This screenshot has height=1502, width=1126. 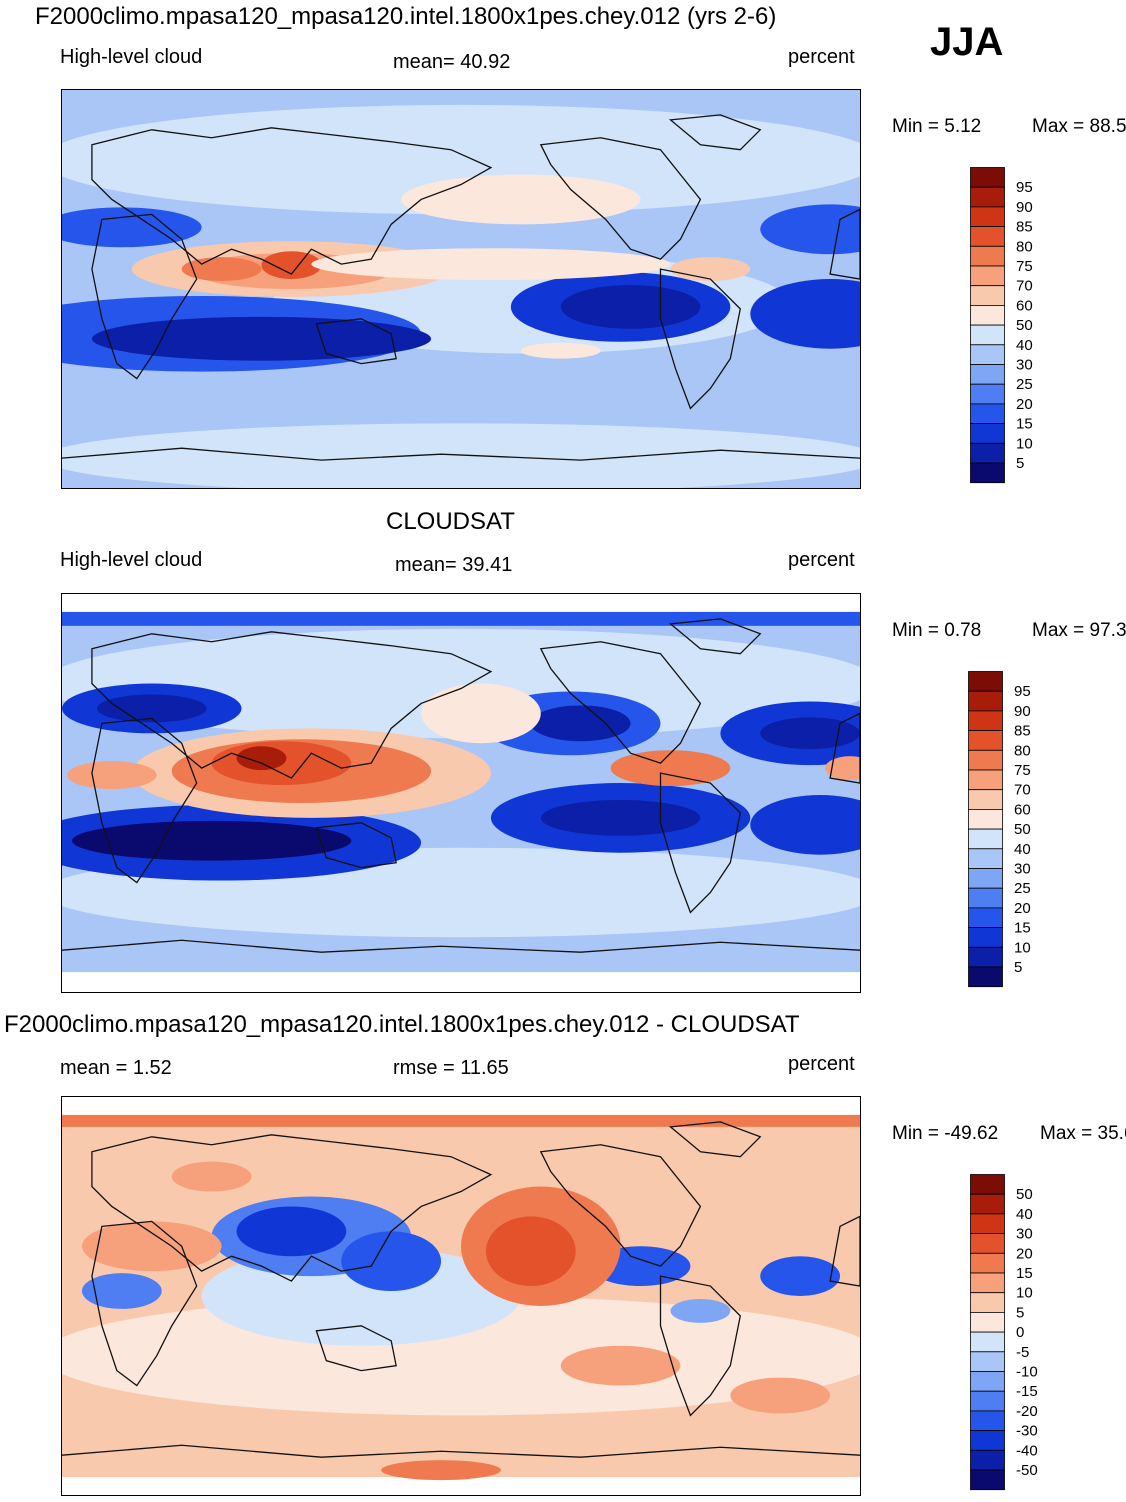 What do you see at coordinates (1027, 1372) in the screenshot?
I see `colorbar-tick-label: -10` at bounding box center [1027, 1372].